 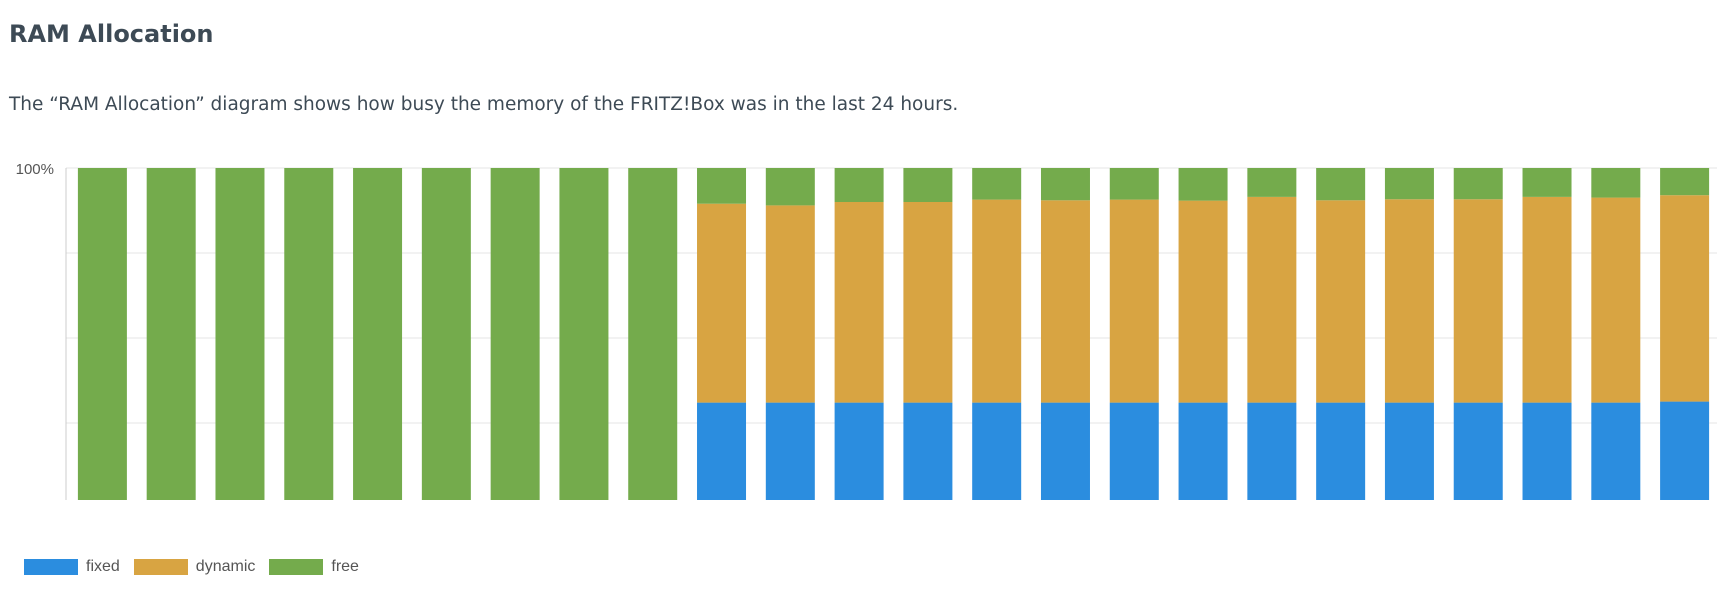 I want to click on bar-free-9:00, so click(x=1547, y=182).